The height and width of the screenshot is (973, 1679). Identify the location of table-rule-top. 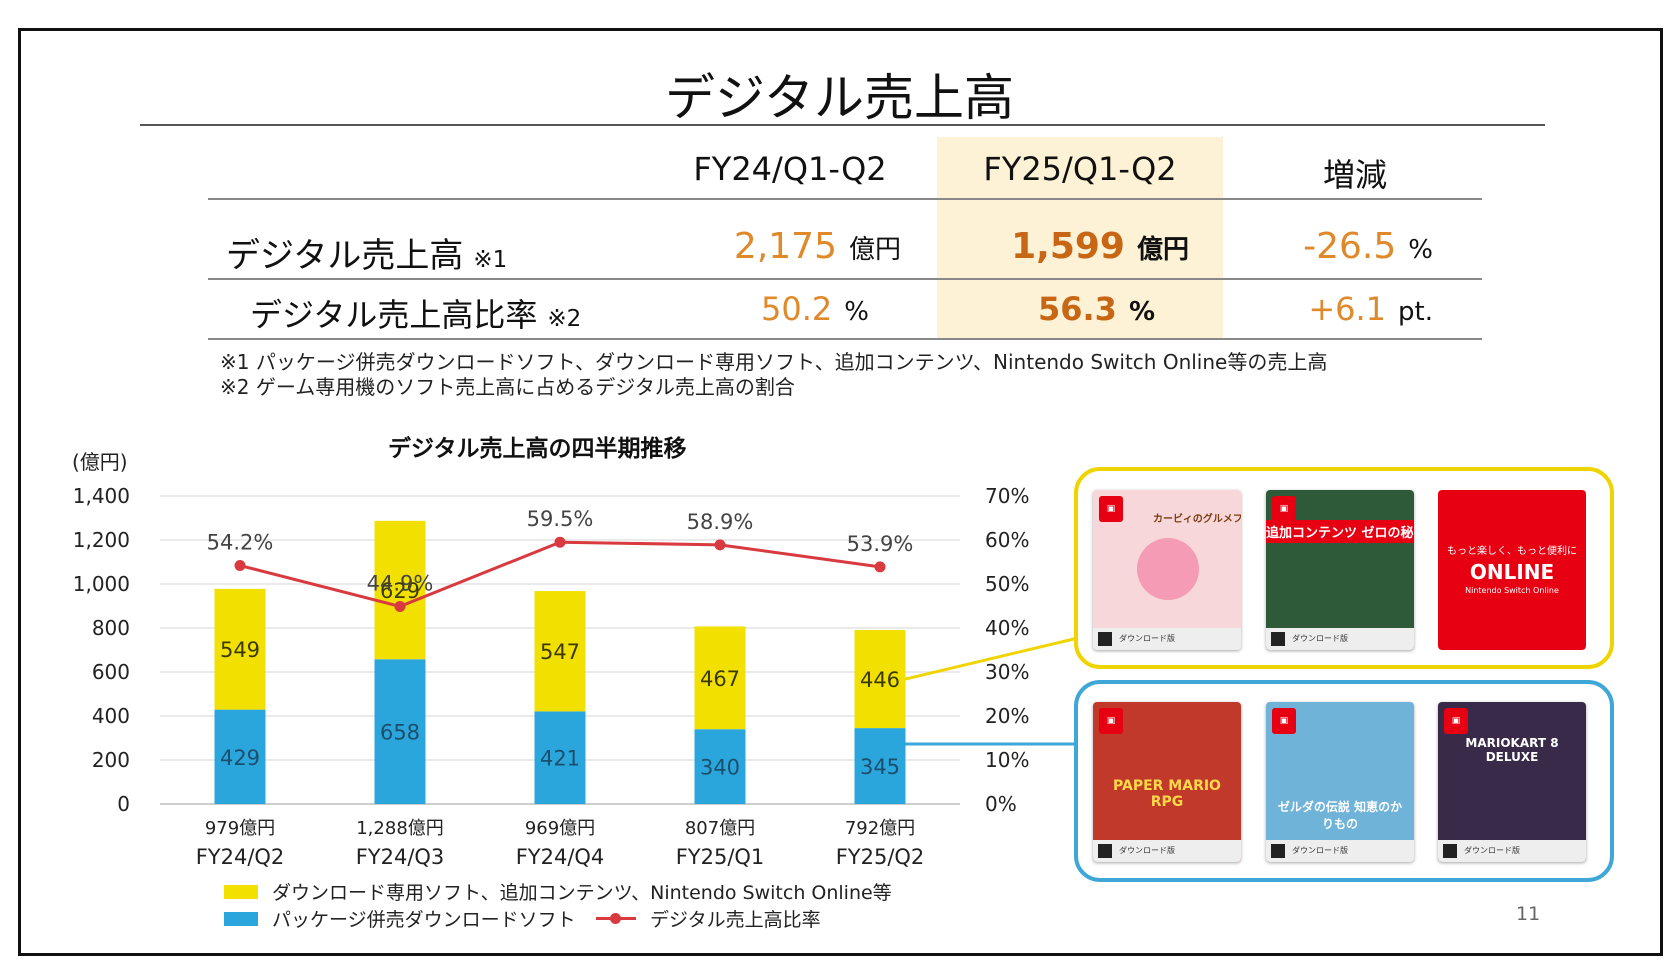
(845, 199).